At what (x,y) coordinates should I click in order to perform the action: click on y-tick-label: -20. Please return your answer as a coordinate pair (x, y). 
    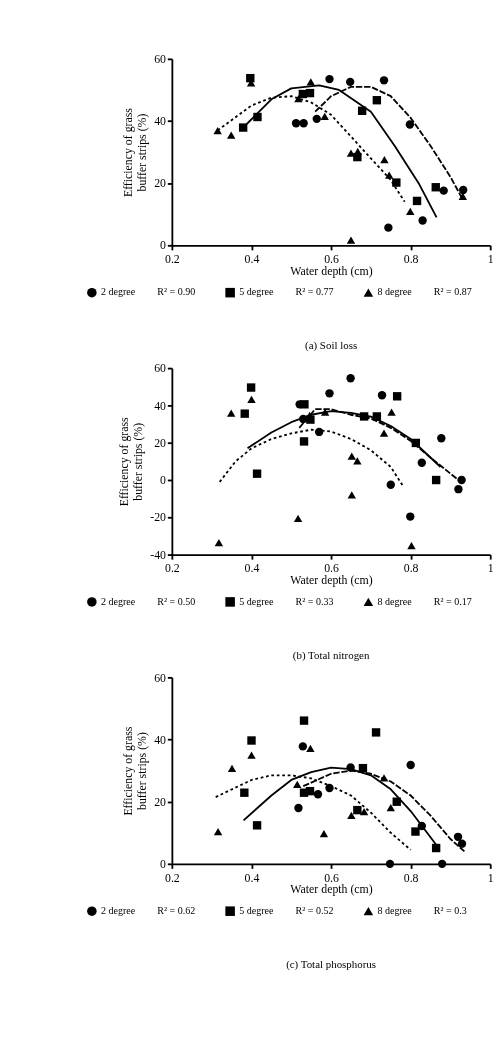
    Looking at the image, I should click on (158, 517).